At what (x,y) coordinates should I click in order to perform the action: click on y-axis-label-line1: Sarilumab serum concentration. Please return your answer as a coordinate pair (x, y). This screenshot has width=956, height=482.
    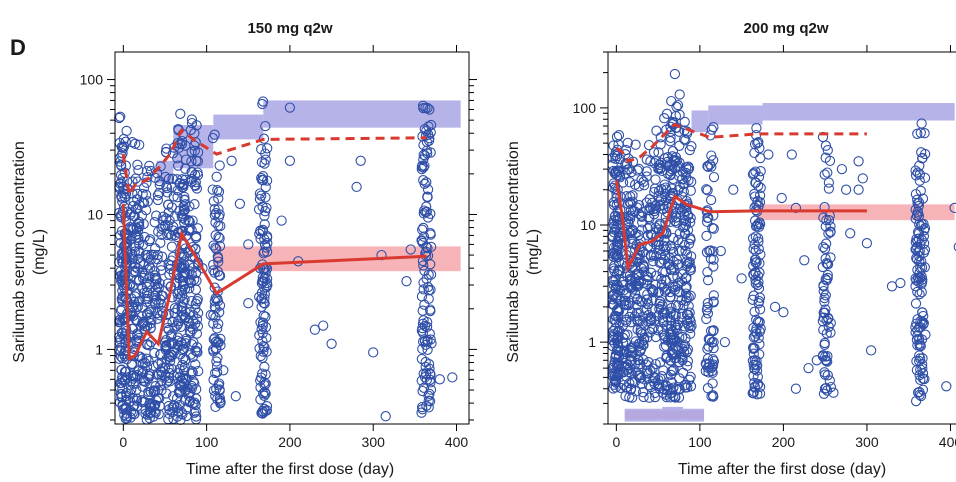
    Looking at the image, I should click on (513, 251).